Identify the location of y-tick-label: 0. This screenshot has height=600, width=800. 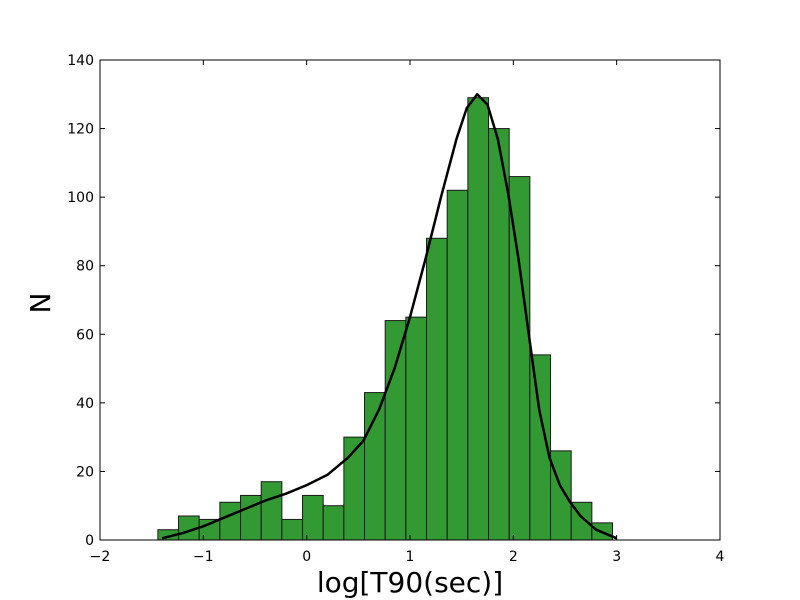
(89, 541).